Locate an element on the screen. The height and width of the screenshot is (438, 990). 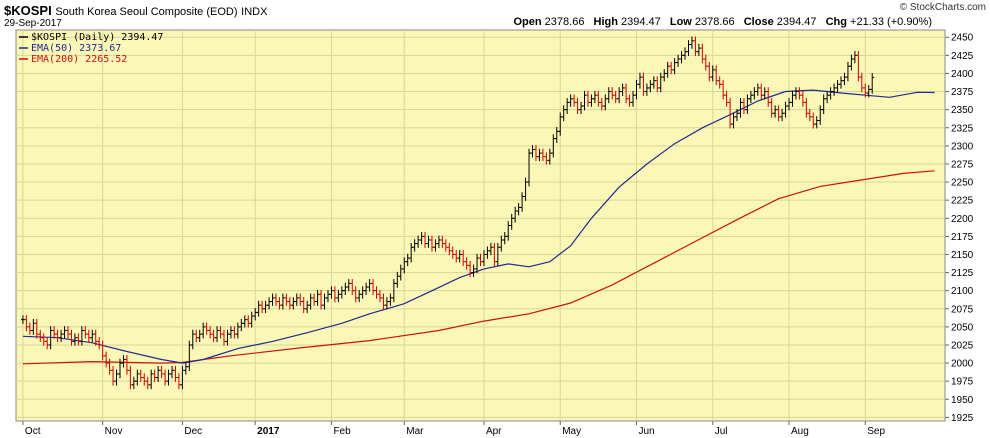
y-tick-label: 2100 is located at coordinates (962, 291).